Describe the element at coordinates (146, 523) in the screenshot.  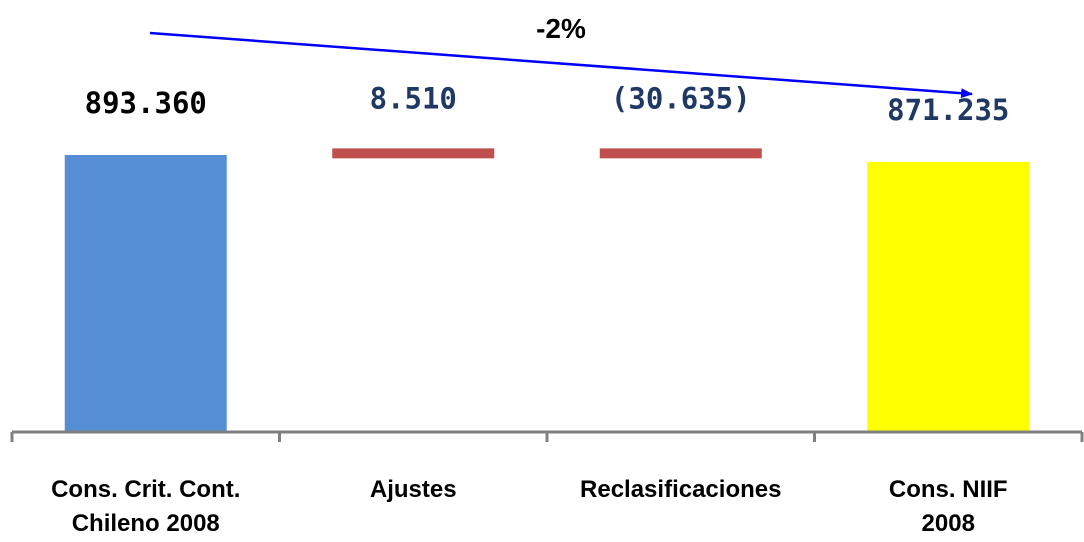
I see `category-label-0-1: Chileno 2008` at that location.